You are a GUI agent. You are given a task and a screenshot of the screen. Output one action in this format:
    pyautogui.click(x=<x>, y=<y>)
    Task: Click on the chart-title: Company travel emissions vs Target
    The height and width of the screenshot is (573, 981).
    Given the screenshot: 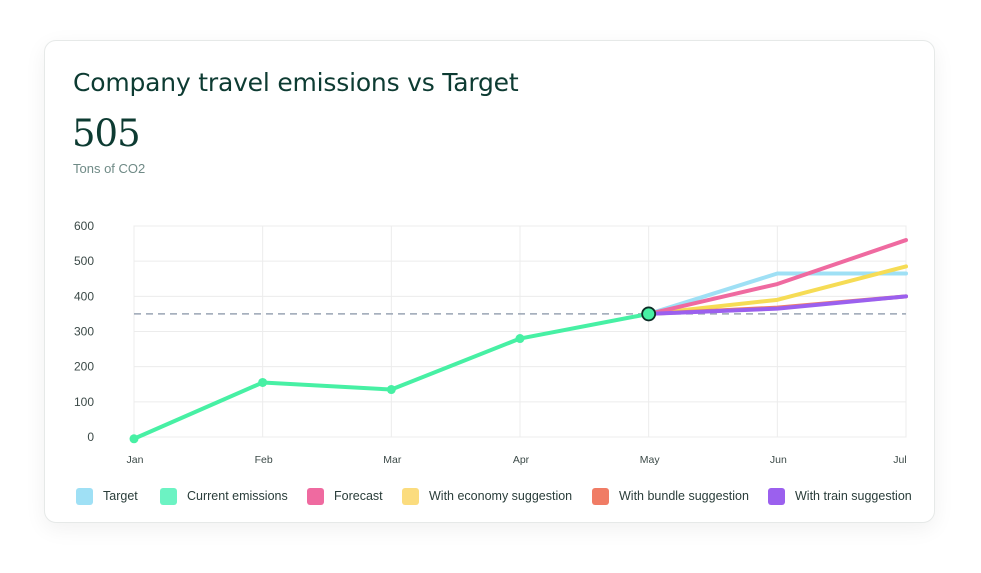 What is the action you would take?
    pyautogui.click(x=296, y=82)
    